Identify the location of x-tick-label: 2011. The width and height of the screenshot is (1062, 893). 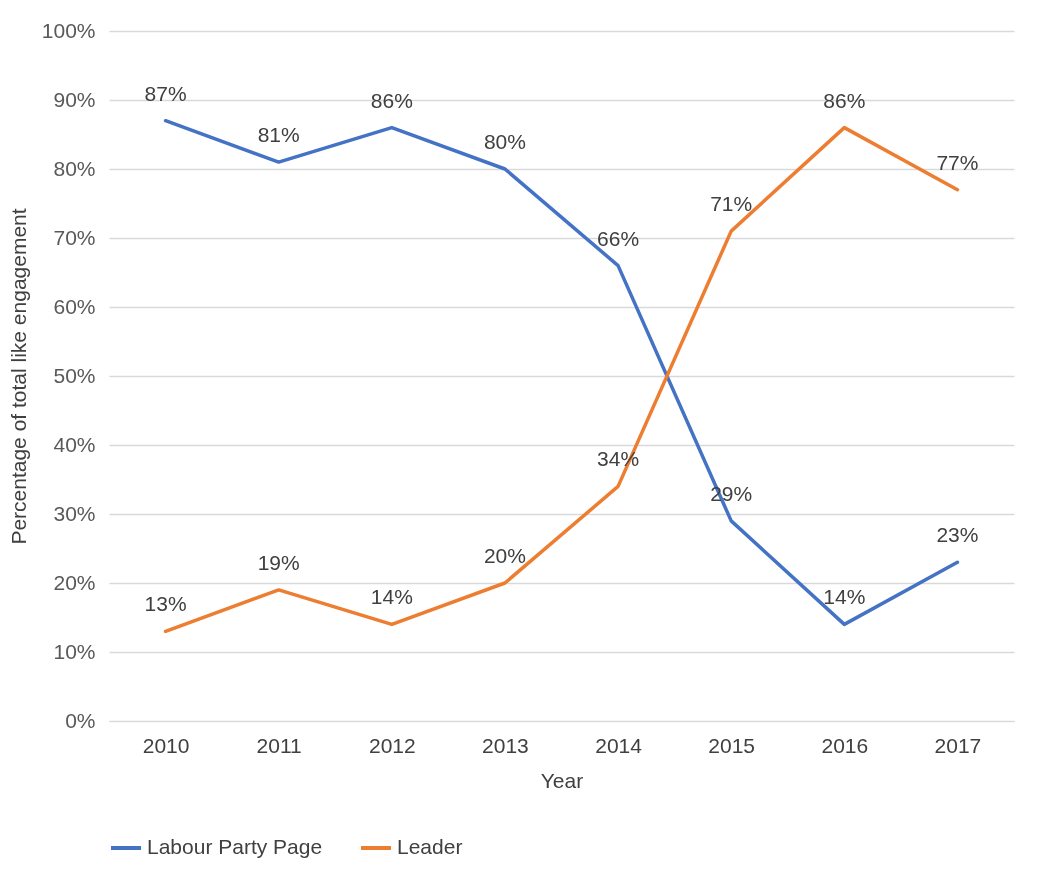
(279, 745).